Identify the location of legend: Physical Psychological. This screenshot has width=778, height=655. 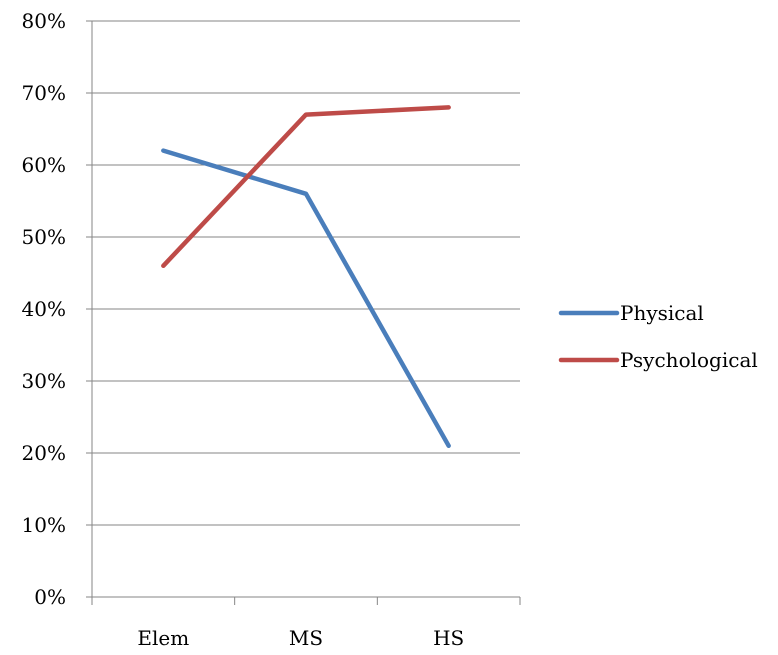
(658, 336).